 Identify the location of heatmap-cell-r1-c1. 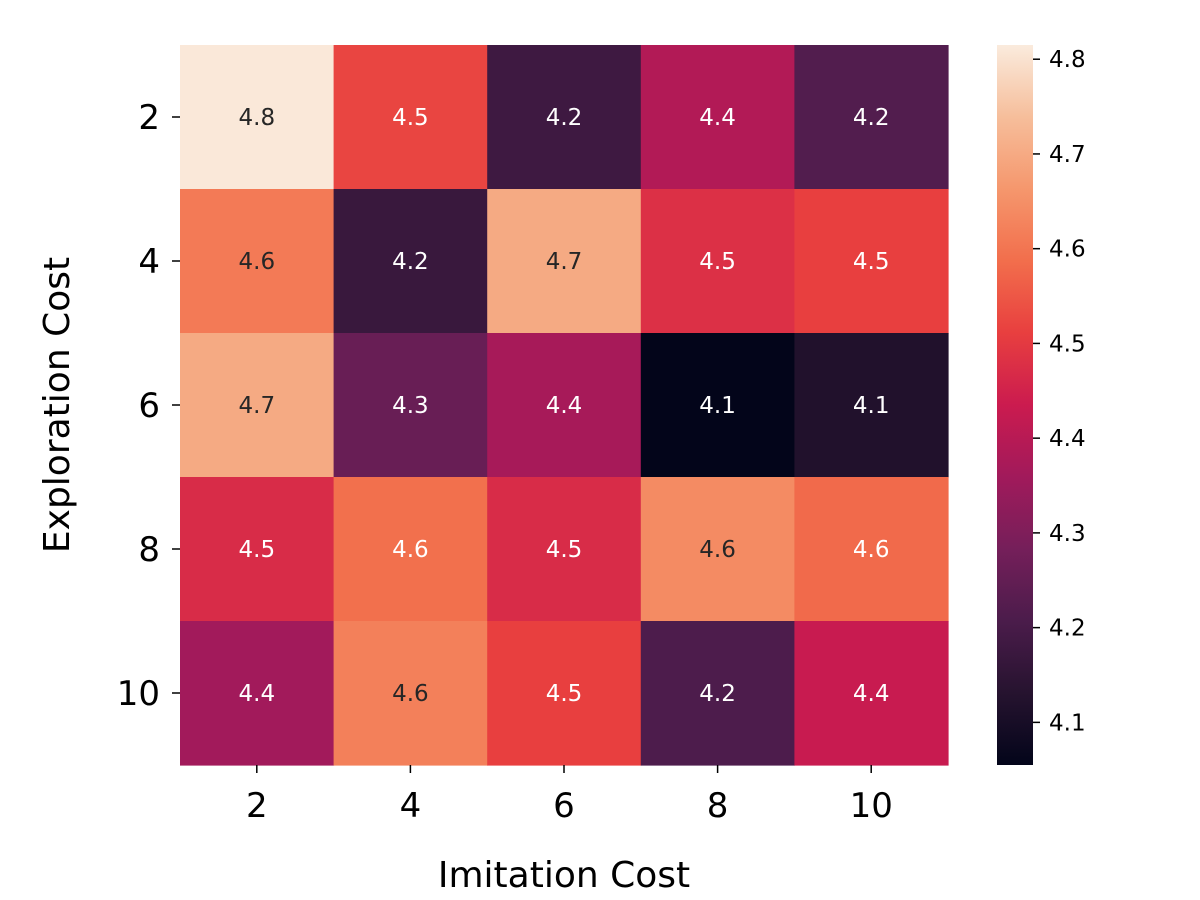
(410, 261).